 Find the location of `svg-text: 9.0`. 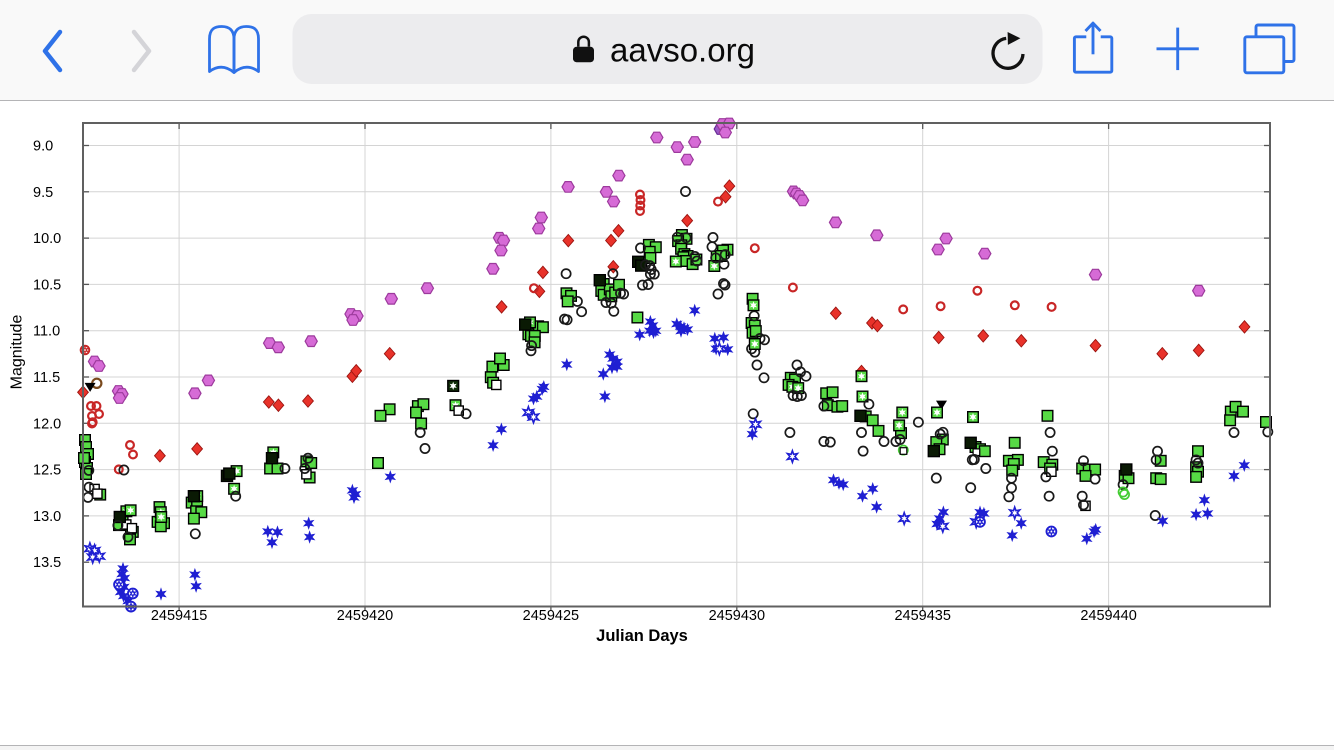

svg-text: 9.0 is located at coordinates (43, 147).